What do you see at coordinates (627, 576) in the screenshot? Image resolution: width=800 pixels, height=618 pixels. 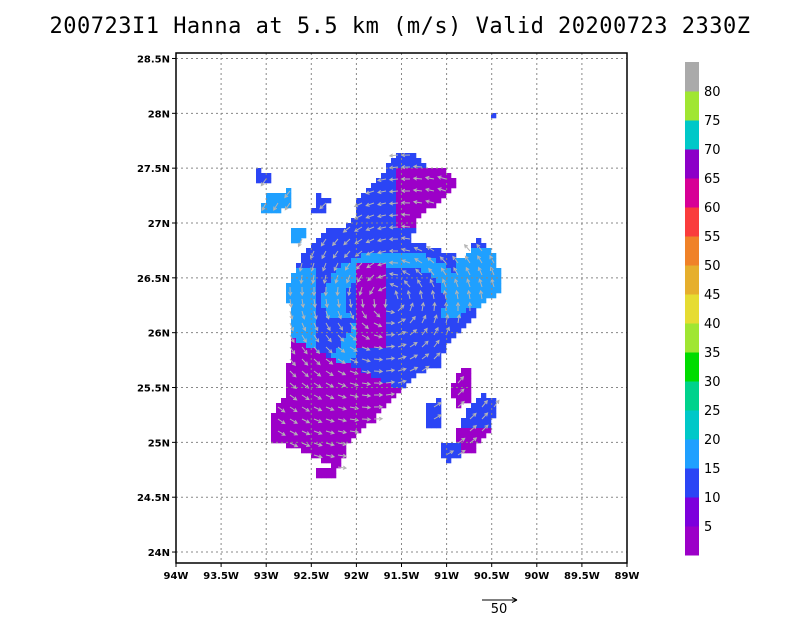 I see `x-tick-label: 89W` at bounding box center [627, 576].